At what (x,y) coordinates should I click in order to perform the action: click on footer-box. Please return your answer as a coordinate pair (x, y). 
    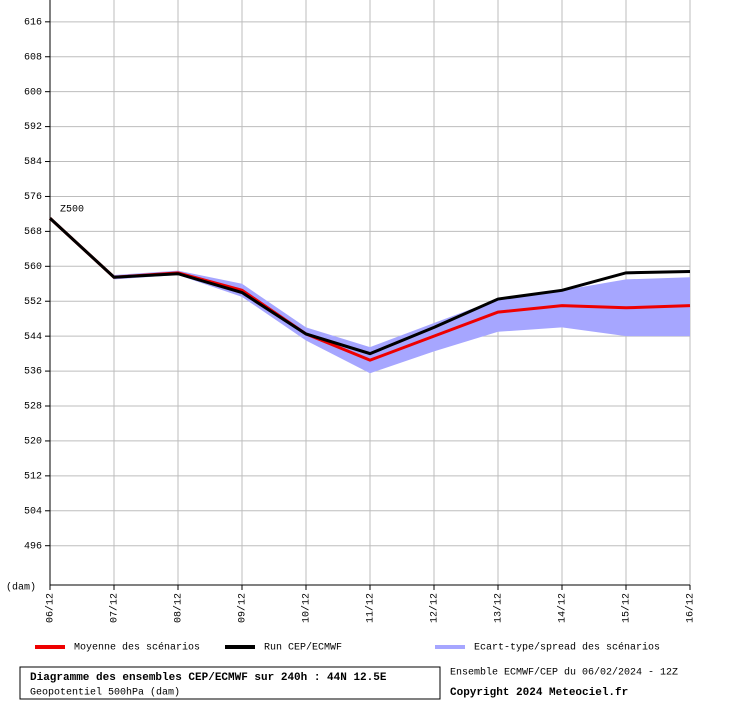
    Looking at the image, I should click on (230, 683).